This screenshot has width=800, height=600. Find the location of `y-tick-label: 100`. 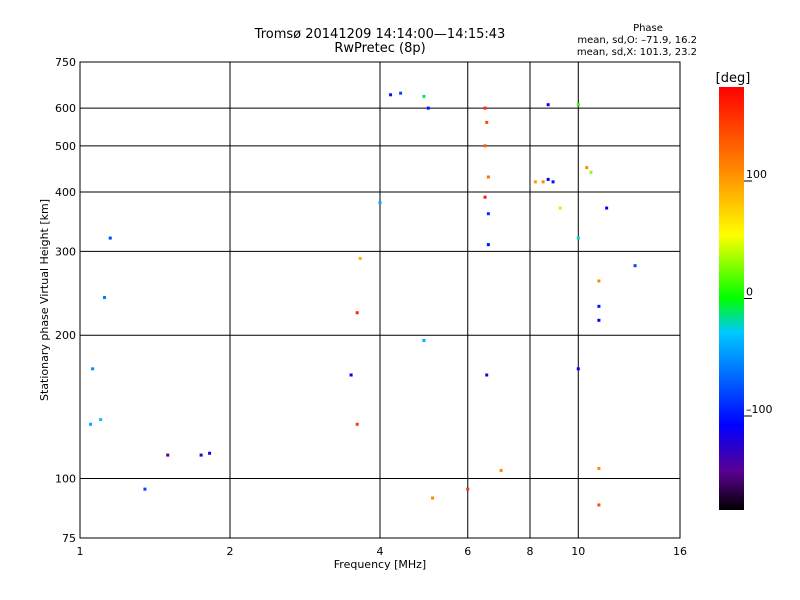

y-tick-label: 100 is located at coordinates (65, 479).